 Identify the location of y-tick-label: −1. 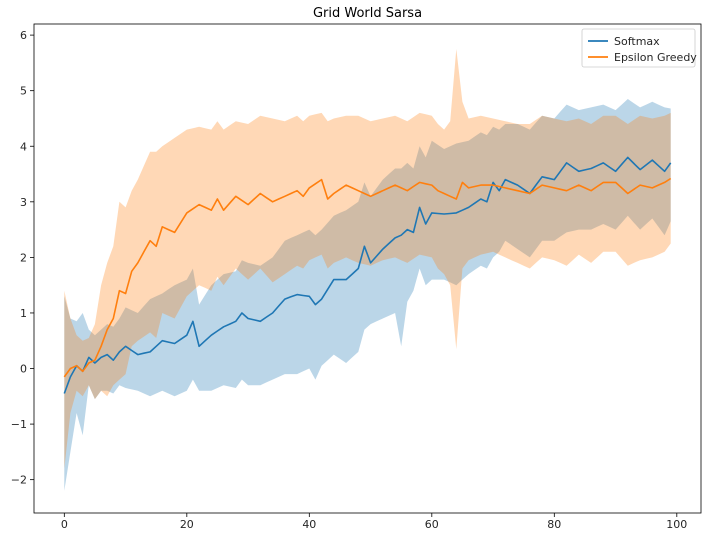
(19, 424).